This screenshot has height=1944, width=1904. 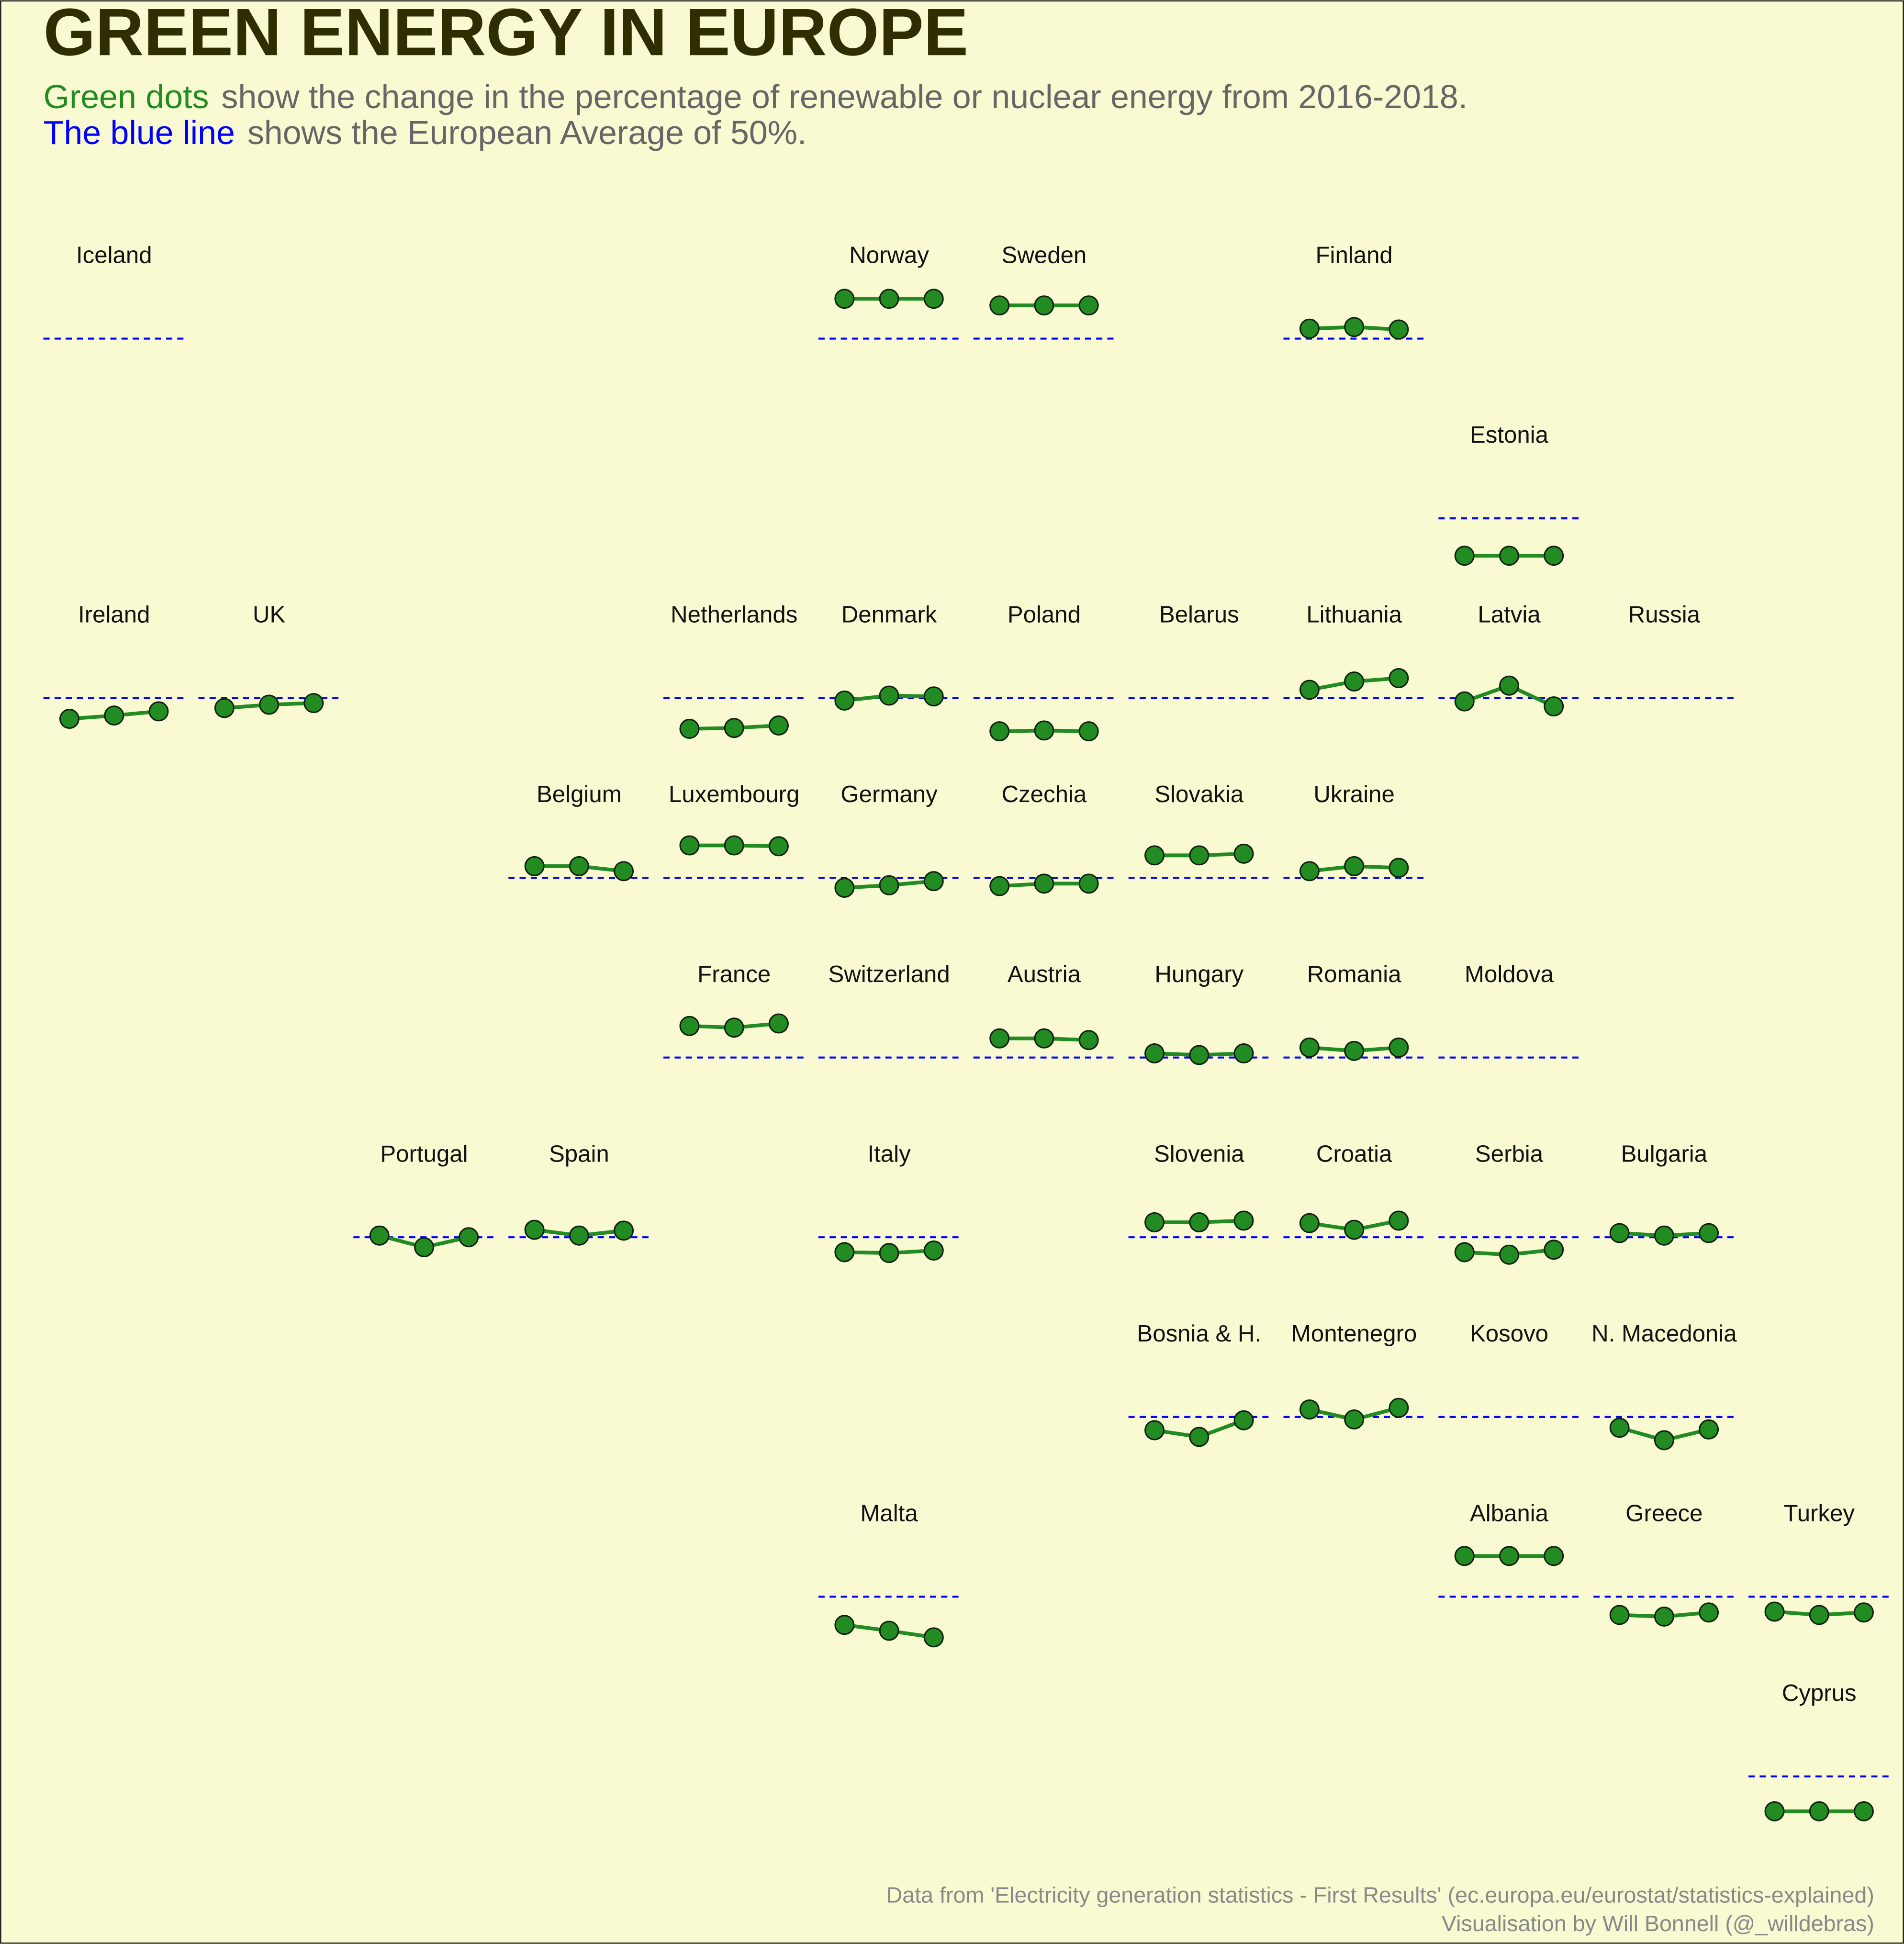 I want to click on panel-label: Slovakia, so click(x=1199, y=794).